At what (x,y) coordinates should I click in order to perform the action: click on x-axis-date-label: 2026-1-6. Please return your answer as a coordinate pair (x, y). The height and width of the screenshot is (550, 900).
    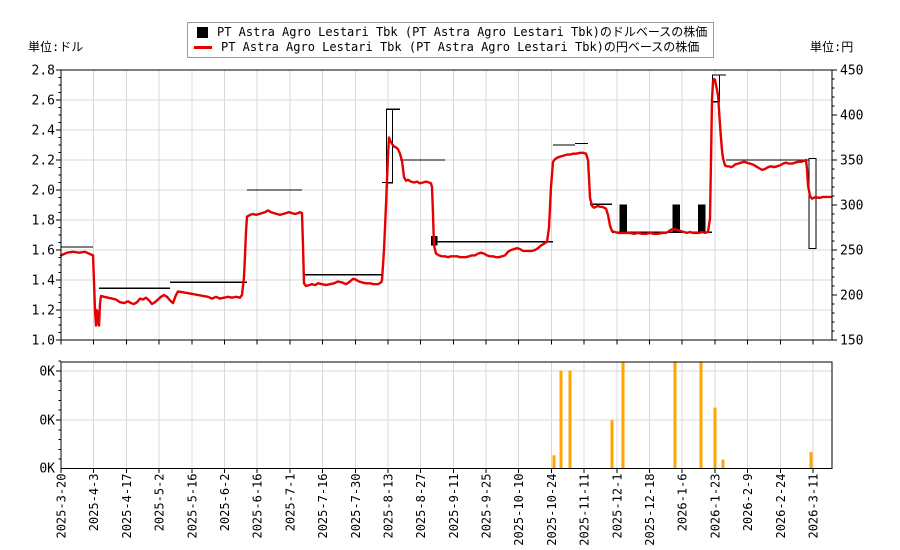
    Looking at the image, I should click on (683, 503).